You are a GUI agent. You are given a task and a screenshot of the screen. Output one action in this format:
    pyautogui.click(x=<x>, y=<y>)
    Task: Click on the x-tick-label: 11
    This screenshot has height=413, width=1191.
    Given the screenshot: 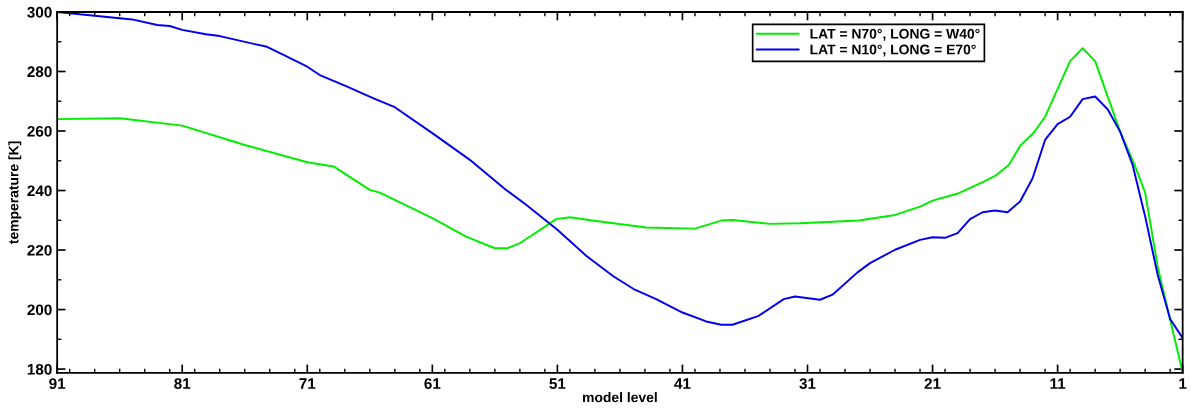 What is the action you would take?
    pyautogui.click(x=1058, y=383)
    